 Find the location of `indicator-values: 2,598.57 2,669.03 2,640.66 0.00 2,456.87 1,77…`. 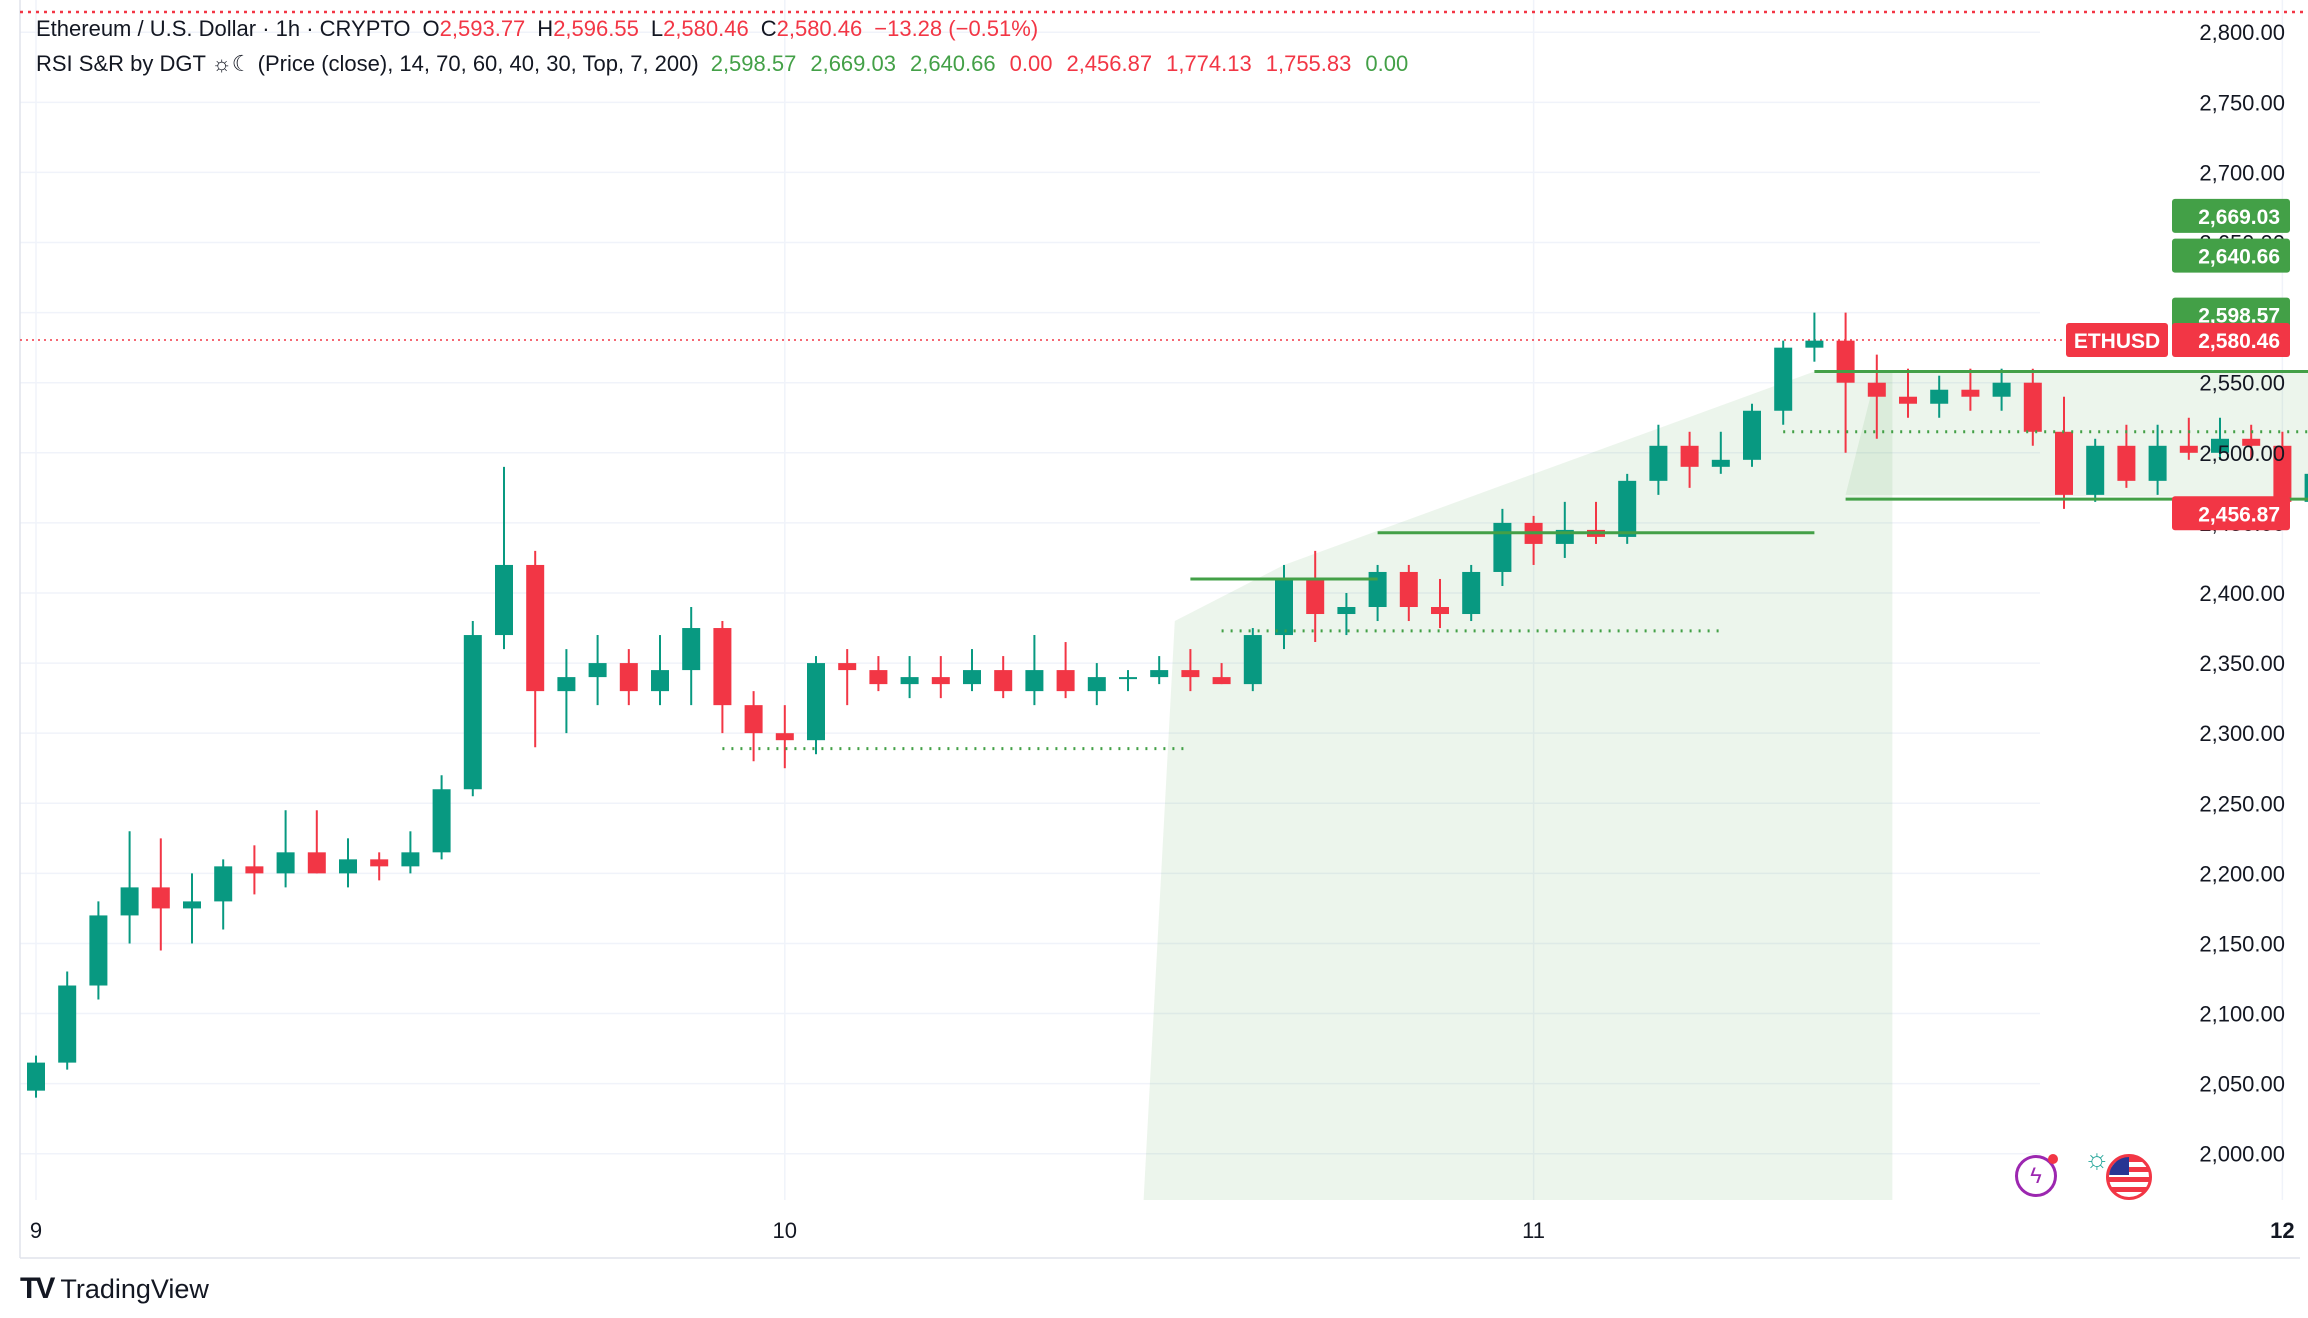

indicator-values: 2,598.57 2,669.03 2,640.66 0.00 2,456.87 1,77… is located at coordinates (1067, 63).